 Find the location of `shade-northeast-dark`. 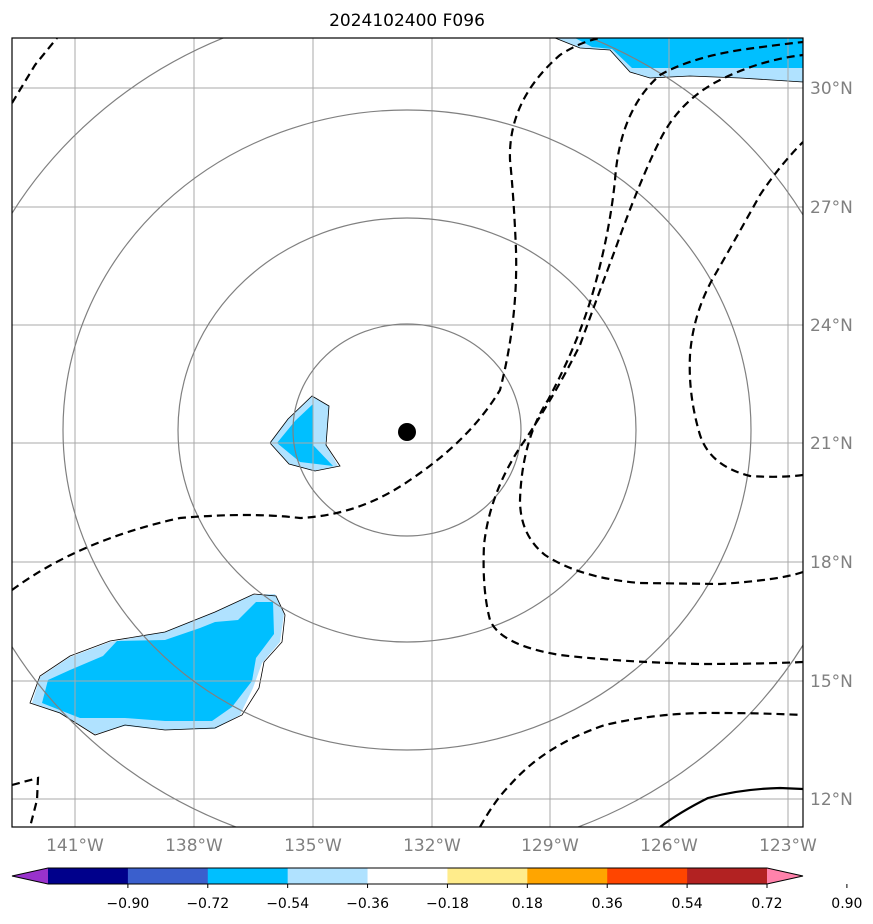

shade-northeast-dark is located at coordinates (689, 53).